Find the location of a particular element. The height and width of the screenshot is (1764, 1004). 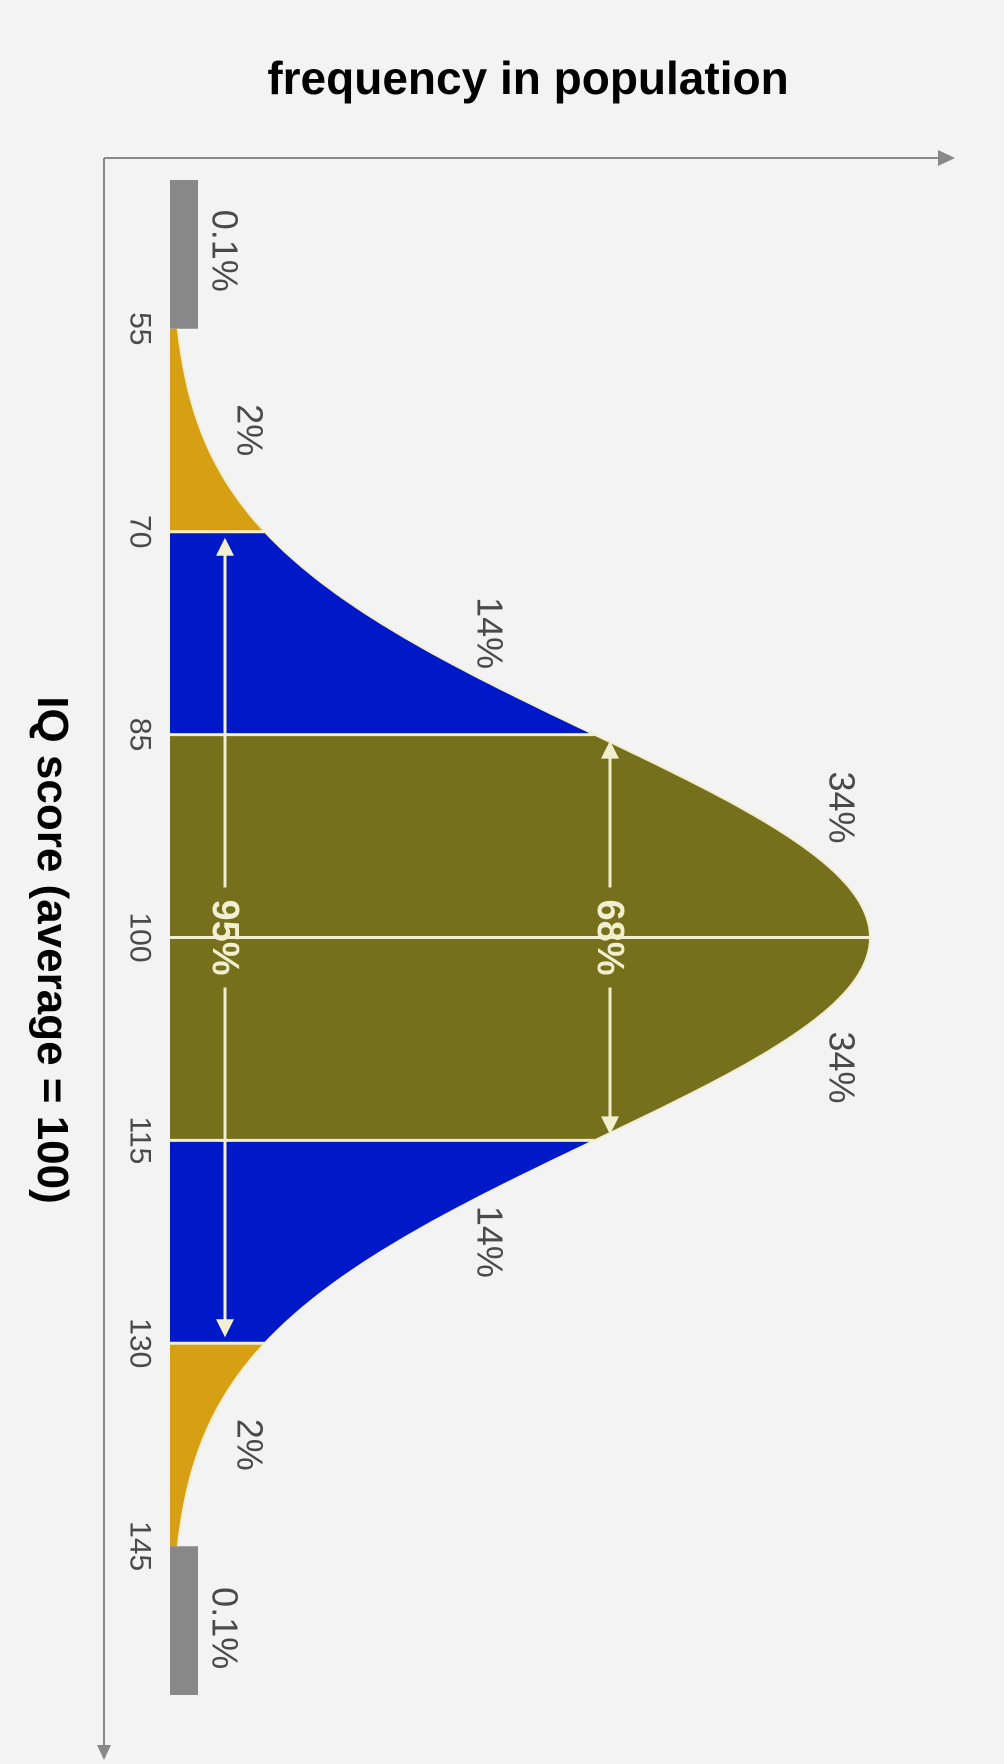

band-percent-label-2: 14% is located at coordinates (490, 633).